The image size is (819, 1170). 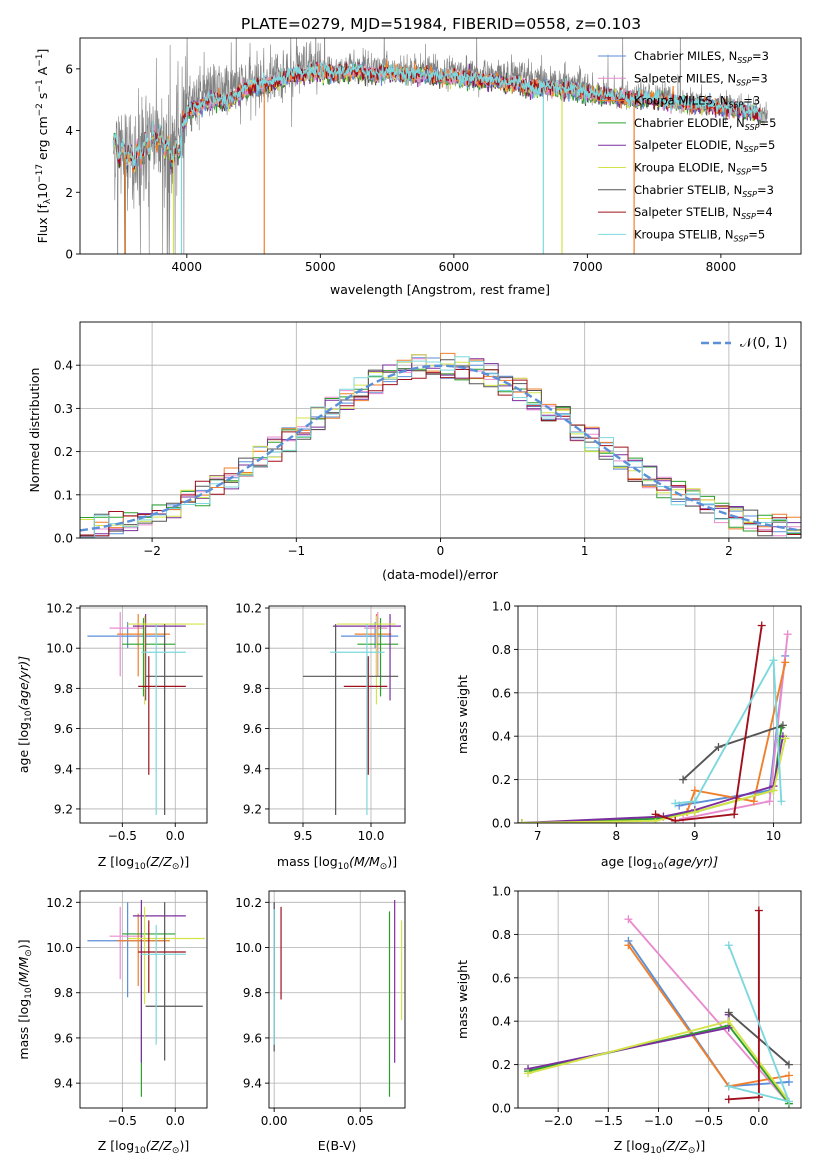 I want to click on histogram-ylabel: Normed distribution, so click(x=34, y=430).